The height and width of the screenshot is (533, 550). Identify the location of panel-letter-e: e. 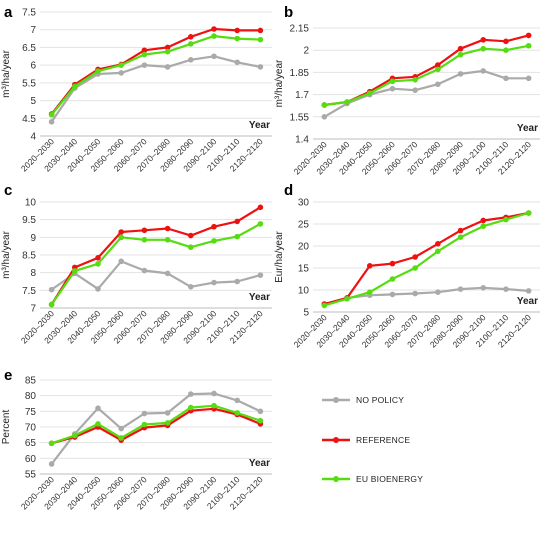
(8, 375).